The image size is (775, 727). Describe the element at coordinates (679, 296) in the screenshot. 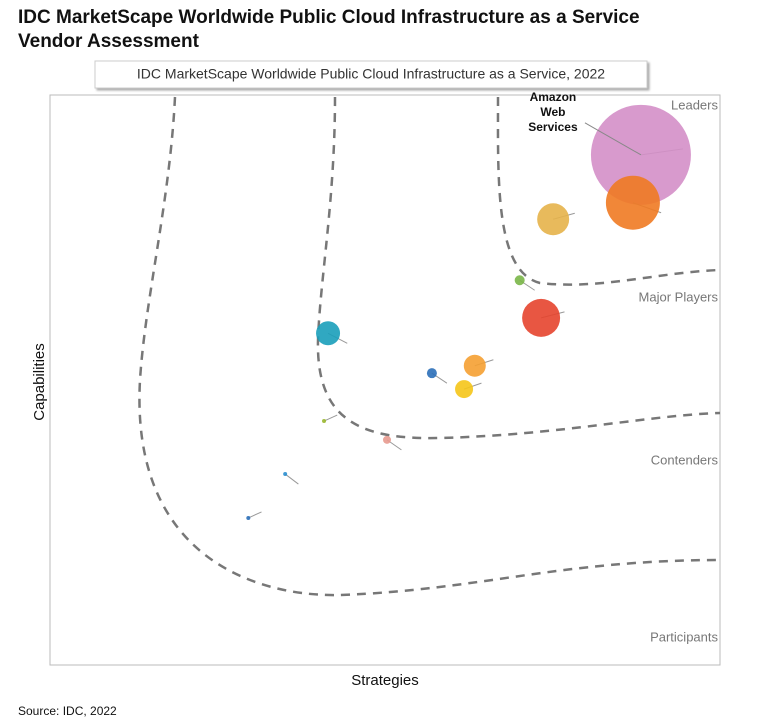

I see `zone-label: Major Players` at that location.